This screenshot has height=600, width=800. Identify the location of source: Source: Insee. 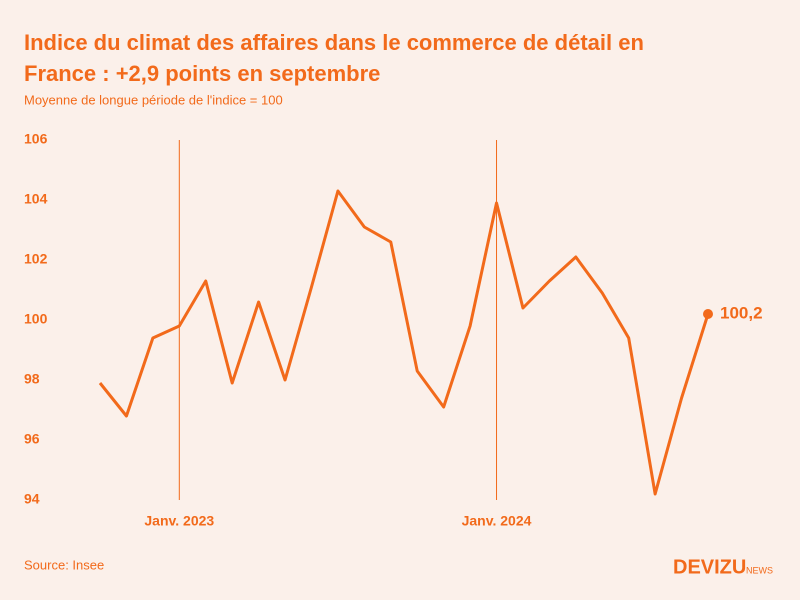
(64, 564).